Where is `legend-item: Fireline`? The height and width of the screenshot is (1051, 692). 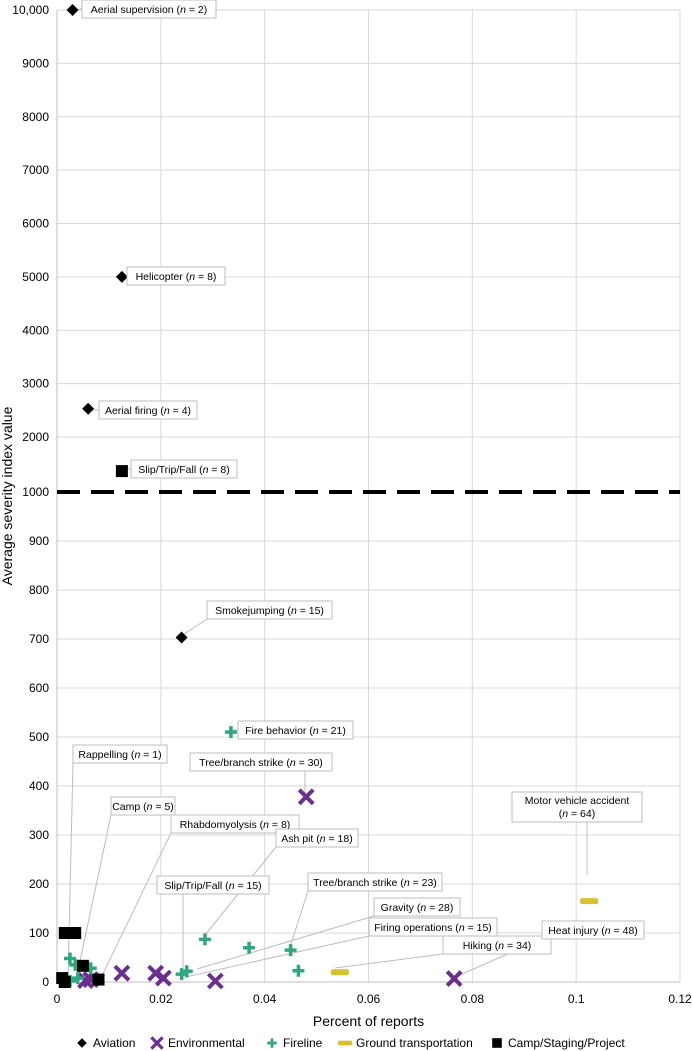 legend-item: Fireline is located at coordinates (295, 1043).